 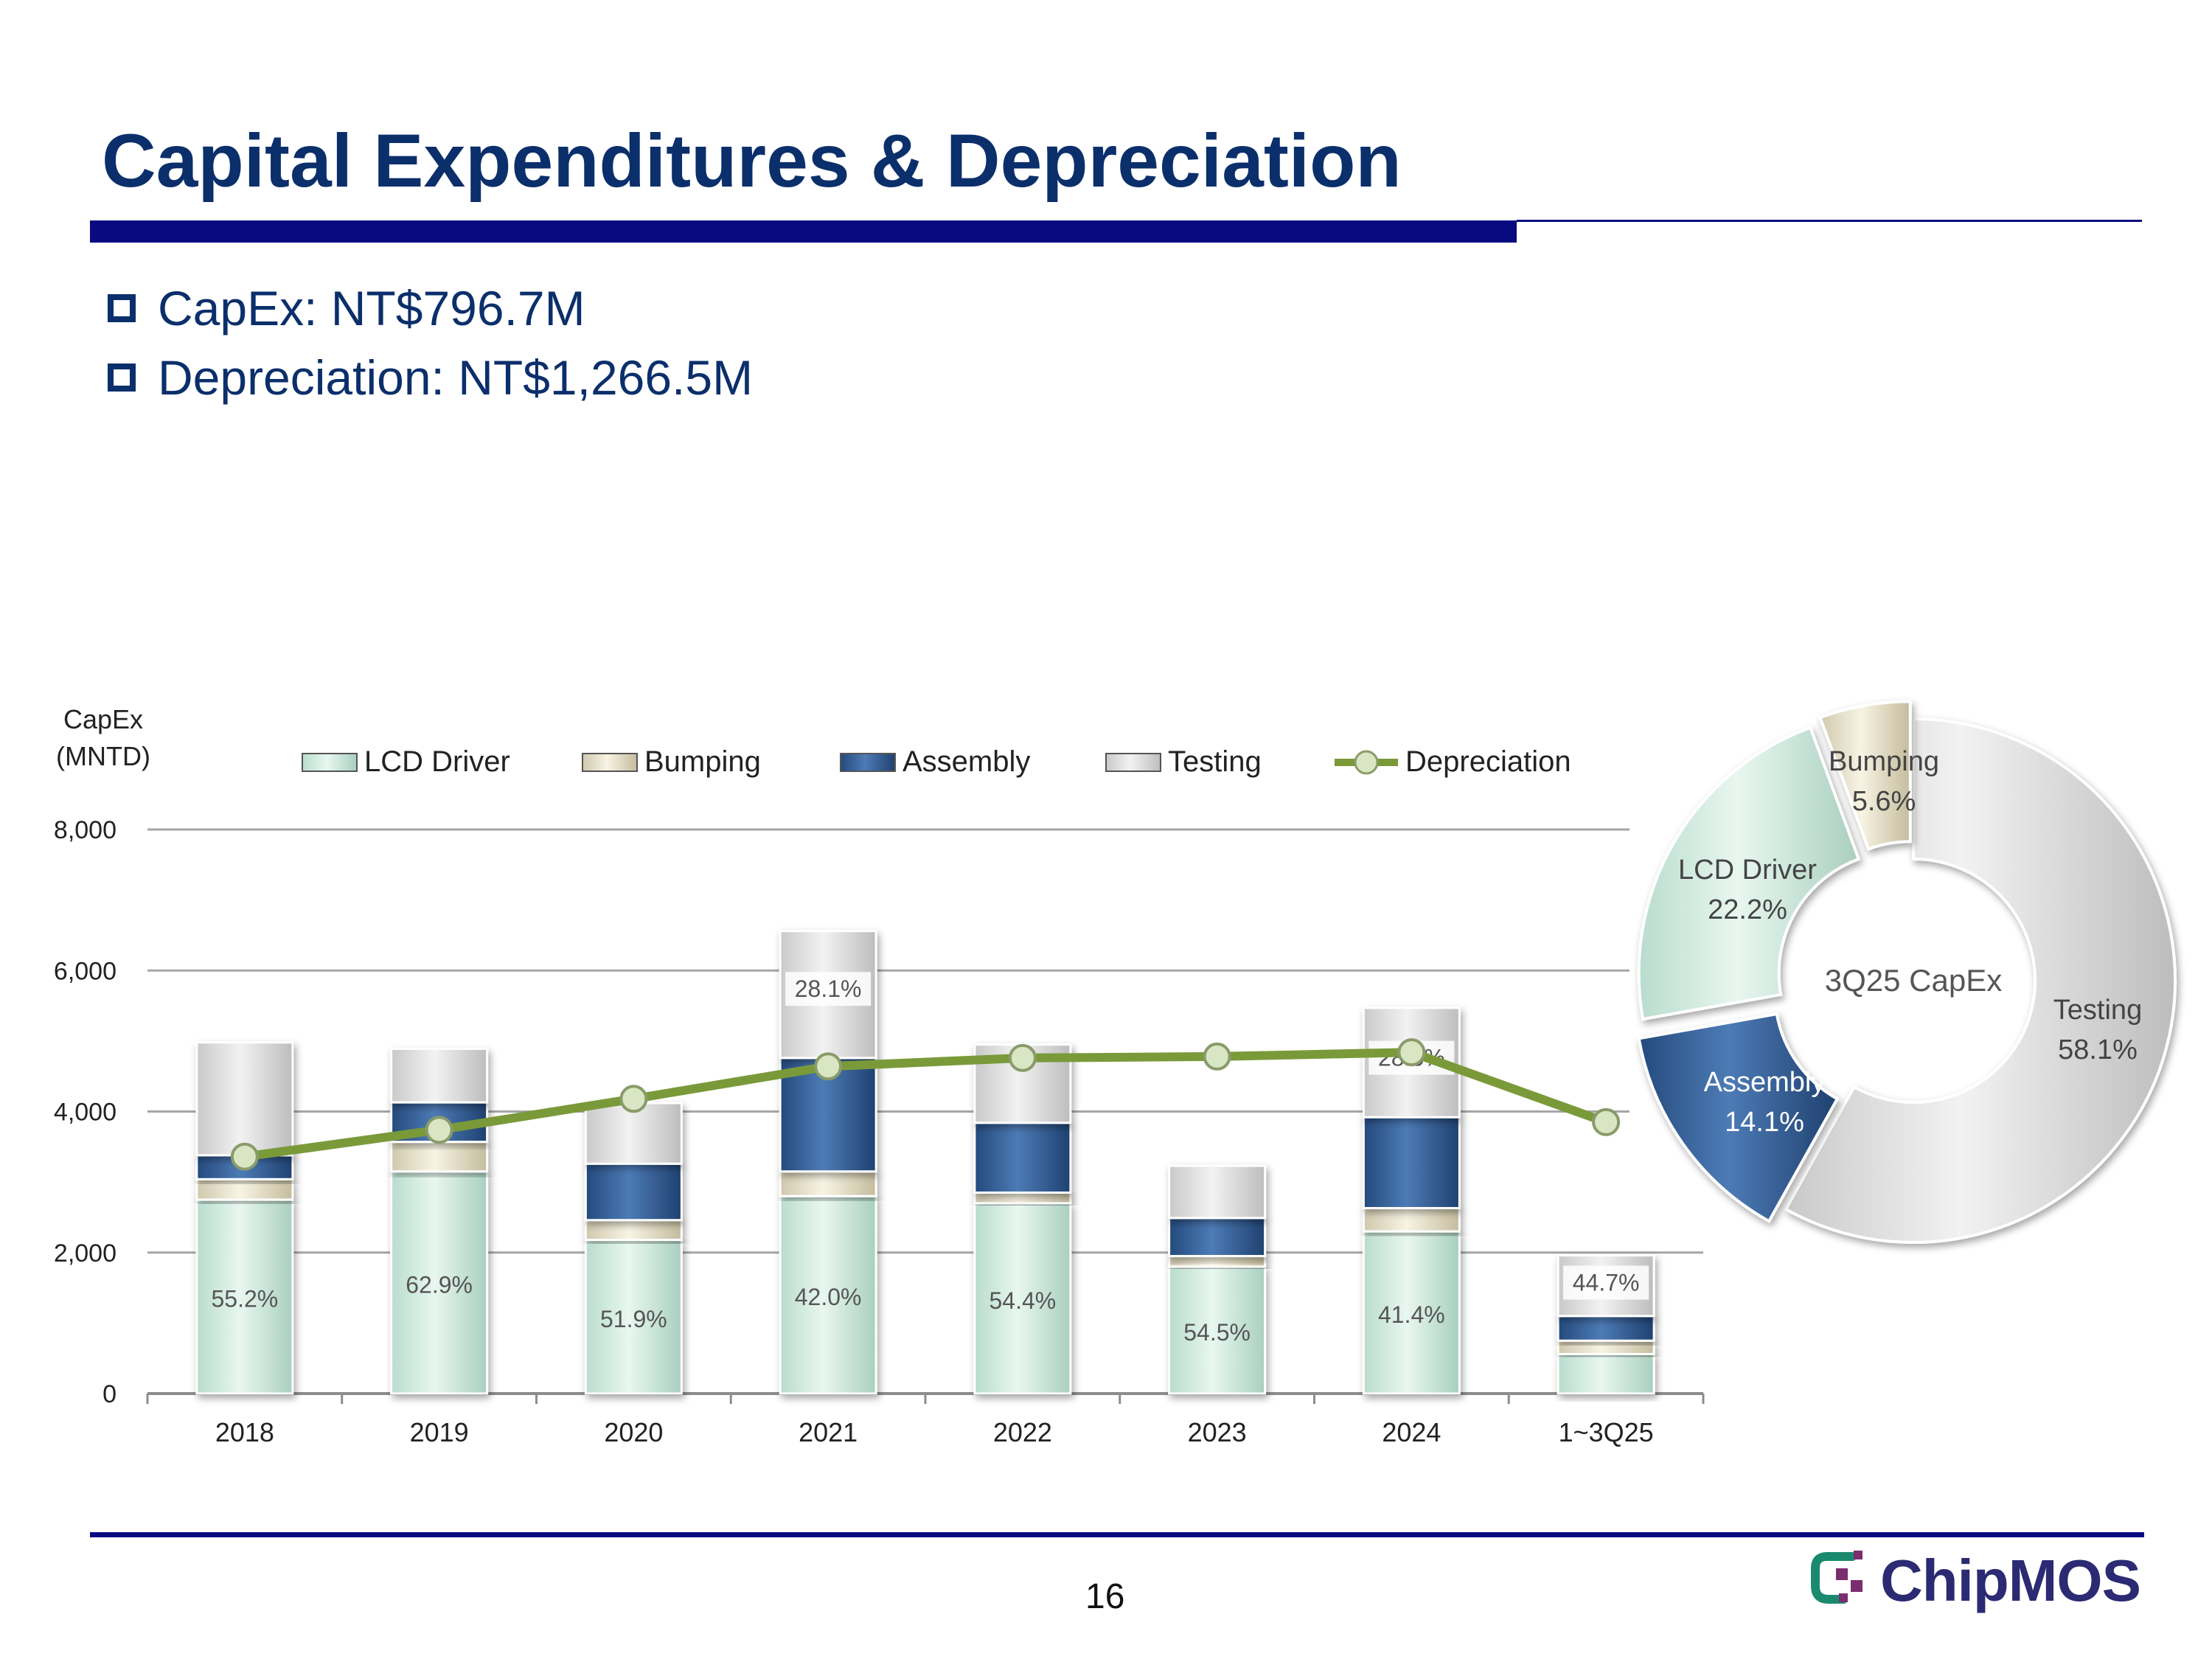 I want to click on donut-value-lcd: 22.2%, so click(x=1747, y=909).